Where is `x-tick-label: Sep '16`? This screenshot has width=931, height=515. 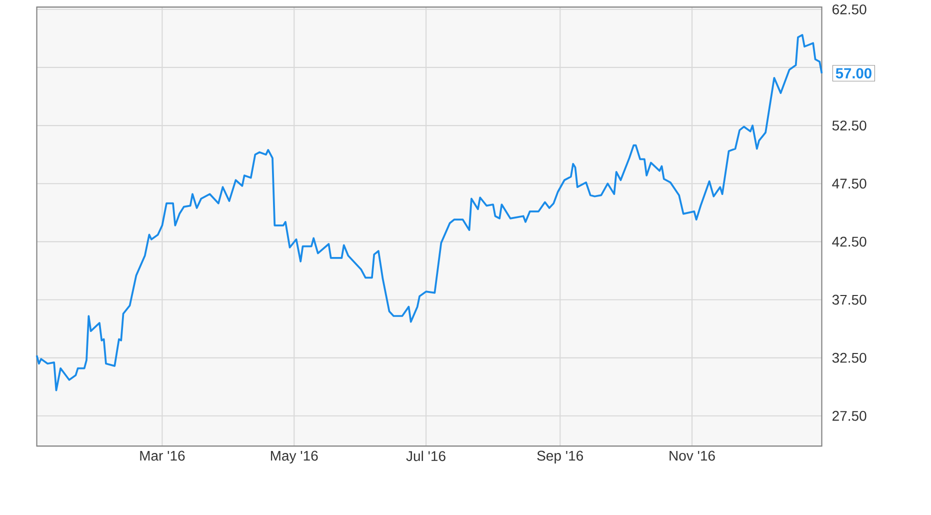 x-tick-label: Sep '16 is located at coordinates (560, 457).